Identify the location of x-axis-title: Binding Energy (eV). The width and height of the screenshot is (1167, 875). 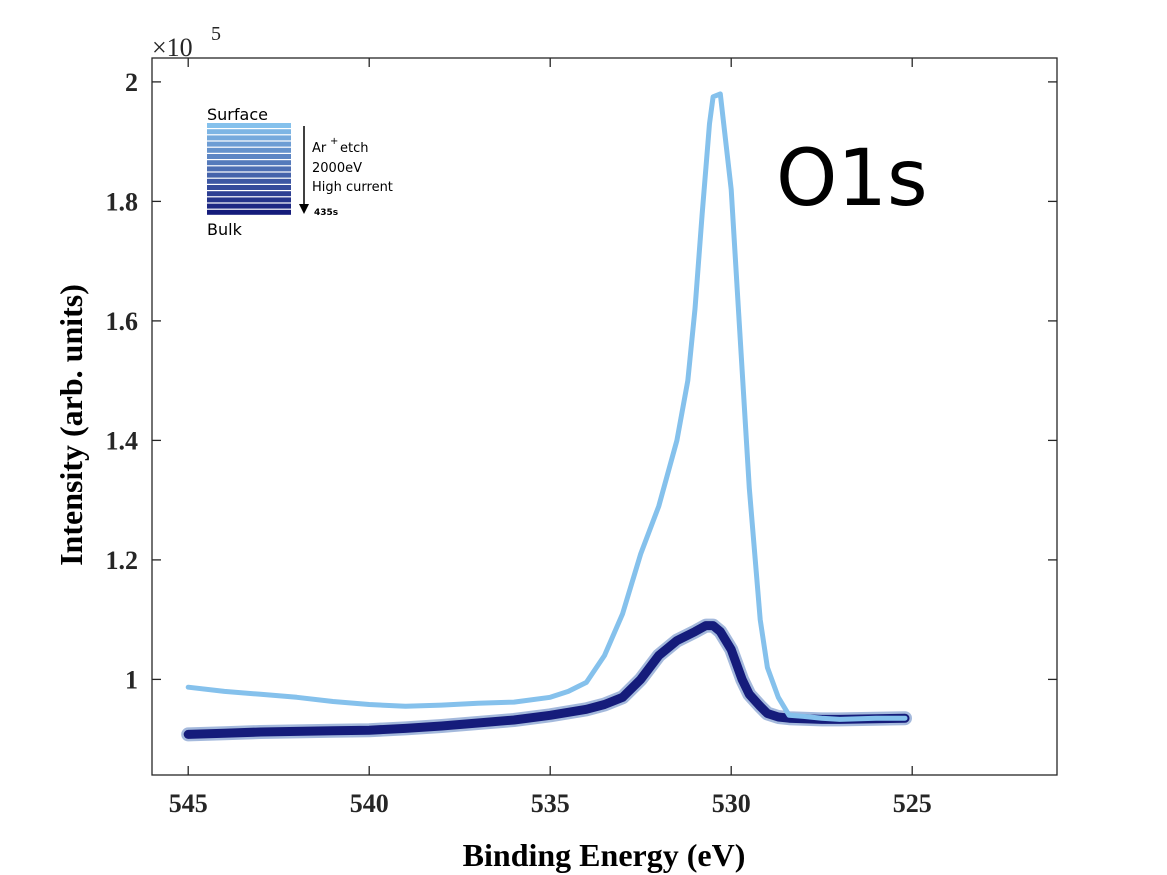
(604, 855).